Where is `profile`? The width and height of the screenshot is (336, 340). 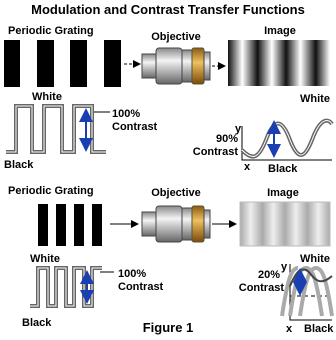 profile is located at coordinates (287, 139).